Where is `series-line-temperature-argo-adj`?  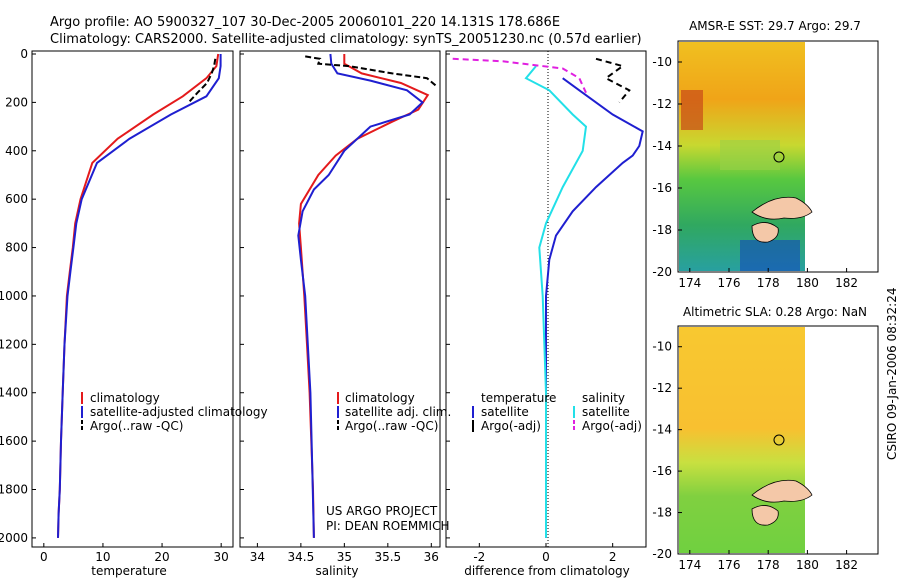 series-line-temperature-argo-adj is located at coordinates (613, 80).